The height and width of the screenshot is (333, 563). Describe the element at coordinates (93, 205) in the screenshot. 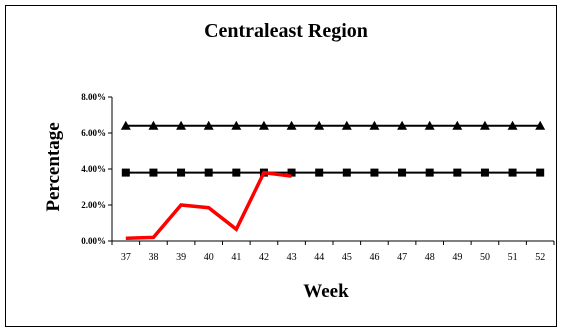

I see `y-tick-label: 2.00%` at that location.